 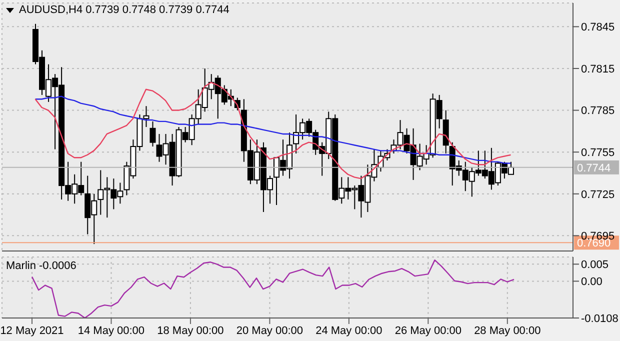 I want to click on chart-title: AUDUSD,H4 0.7739 0.7748 0.7739 0.7744, so click(x=124, y=10).